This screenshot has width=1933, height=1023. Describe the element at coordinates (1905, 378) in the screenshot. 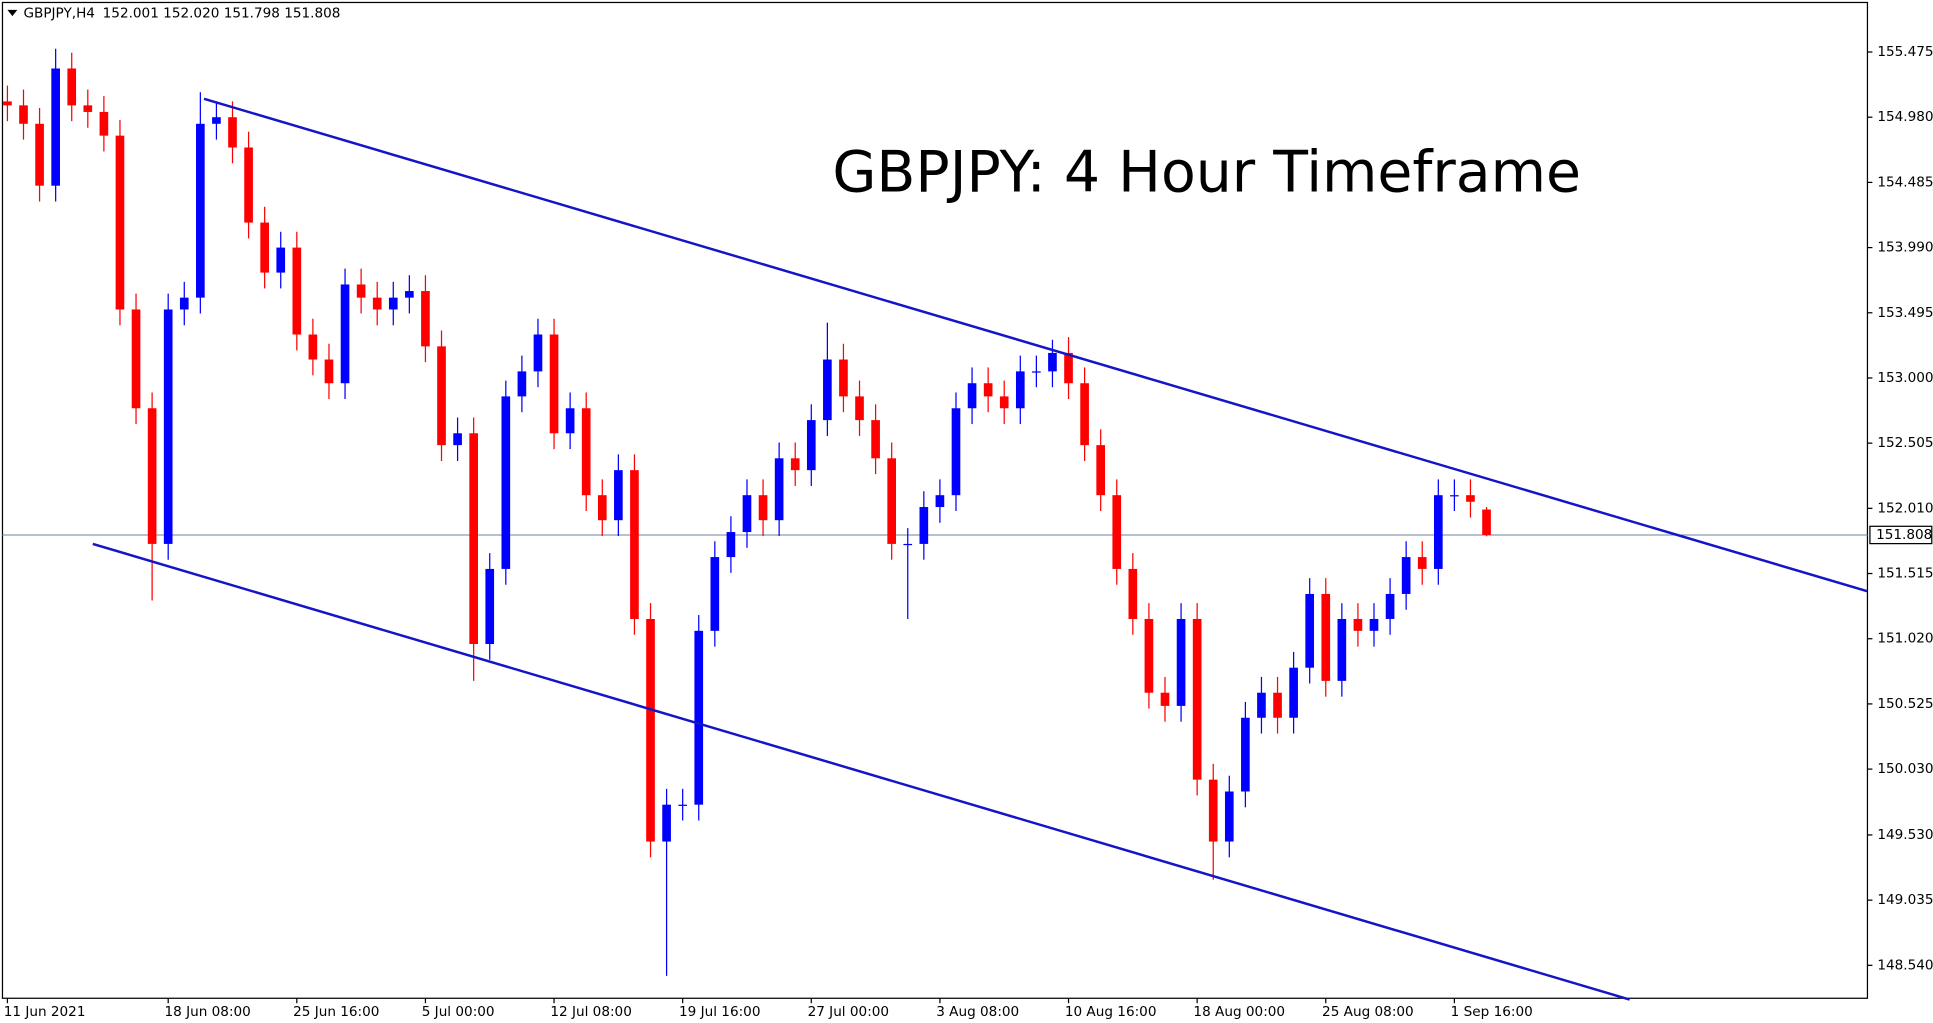

I see `y-tick-label: 153.000` at that location.